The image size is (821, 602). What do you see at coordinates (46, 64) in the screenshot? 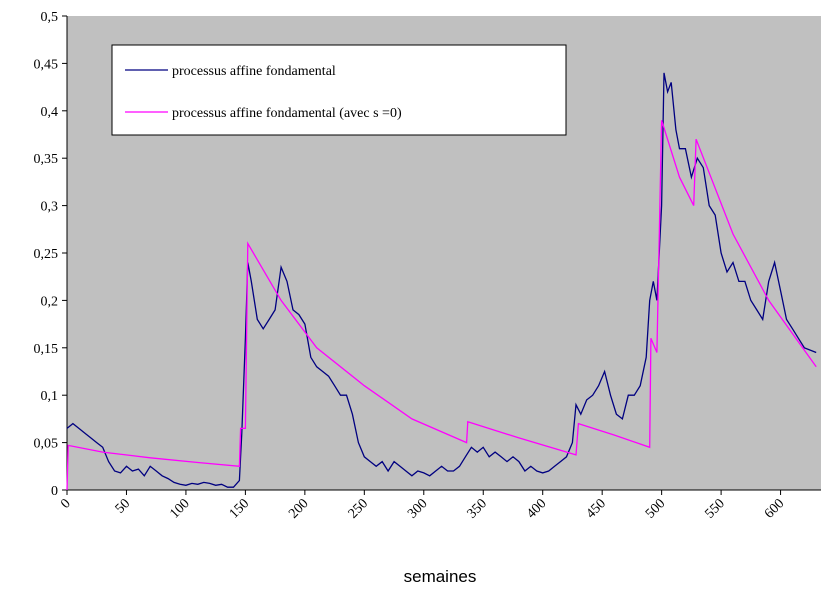
I see `y-tick-label: 0,45` at bounding box center [46, 64].